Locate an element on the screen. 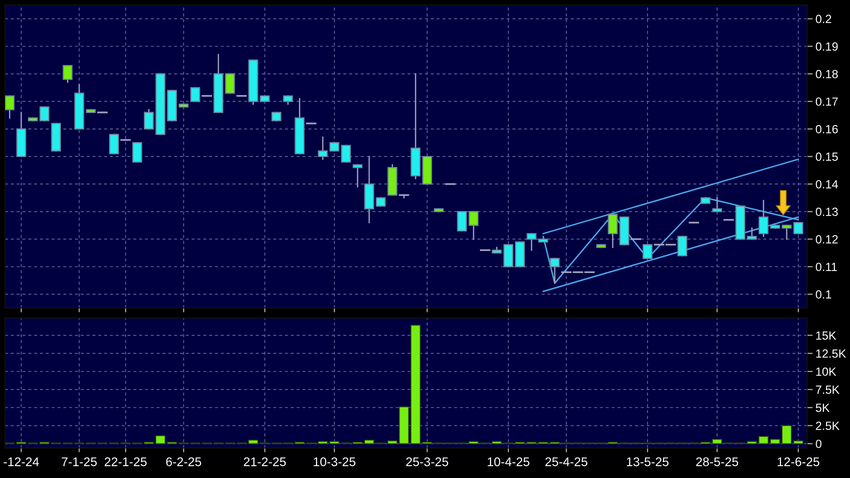 The width and height of the screenshot is (850, 478). x-tick-label: 25-3-25 is located at coordinates (427, 461).